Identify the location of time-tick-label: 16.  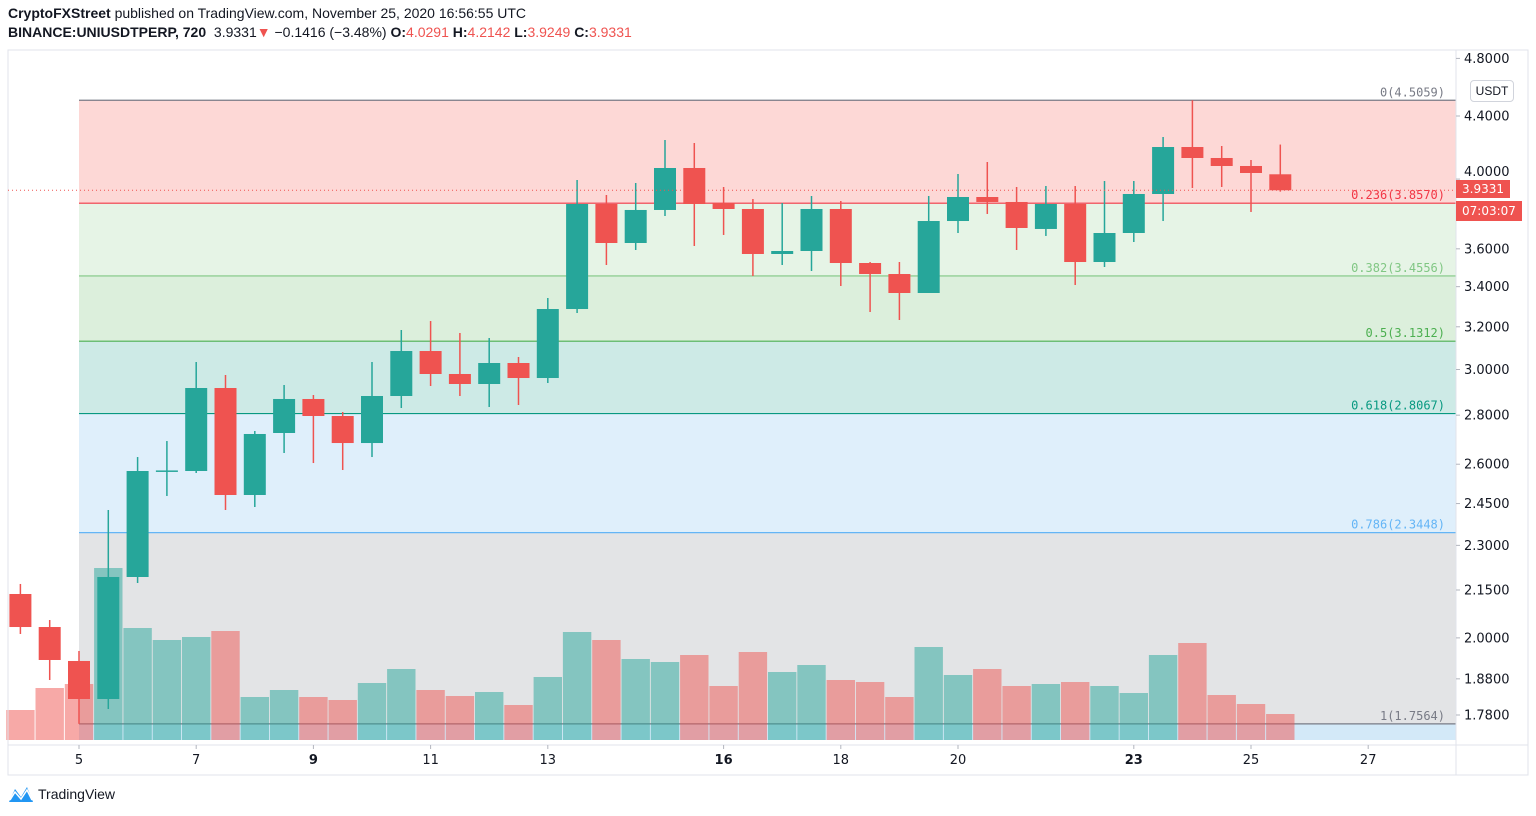
(724, 760).